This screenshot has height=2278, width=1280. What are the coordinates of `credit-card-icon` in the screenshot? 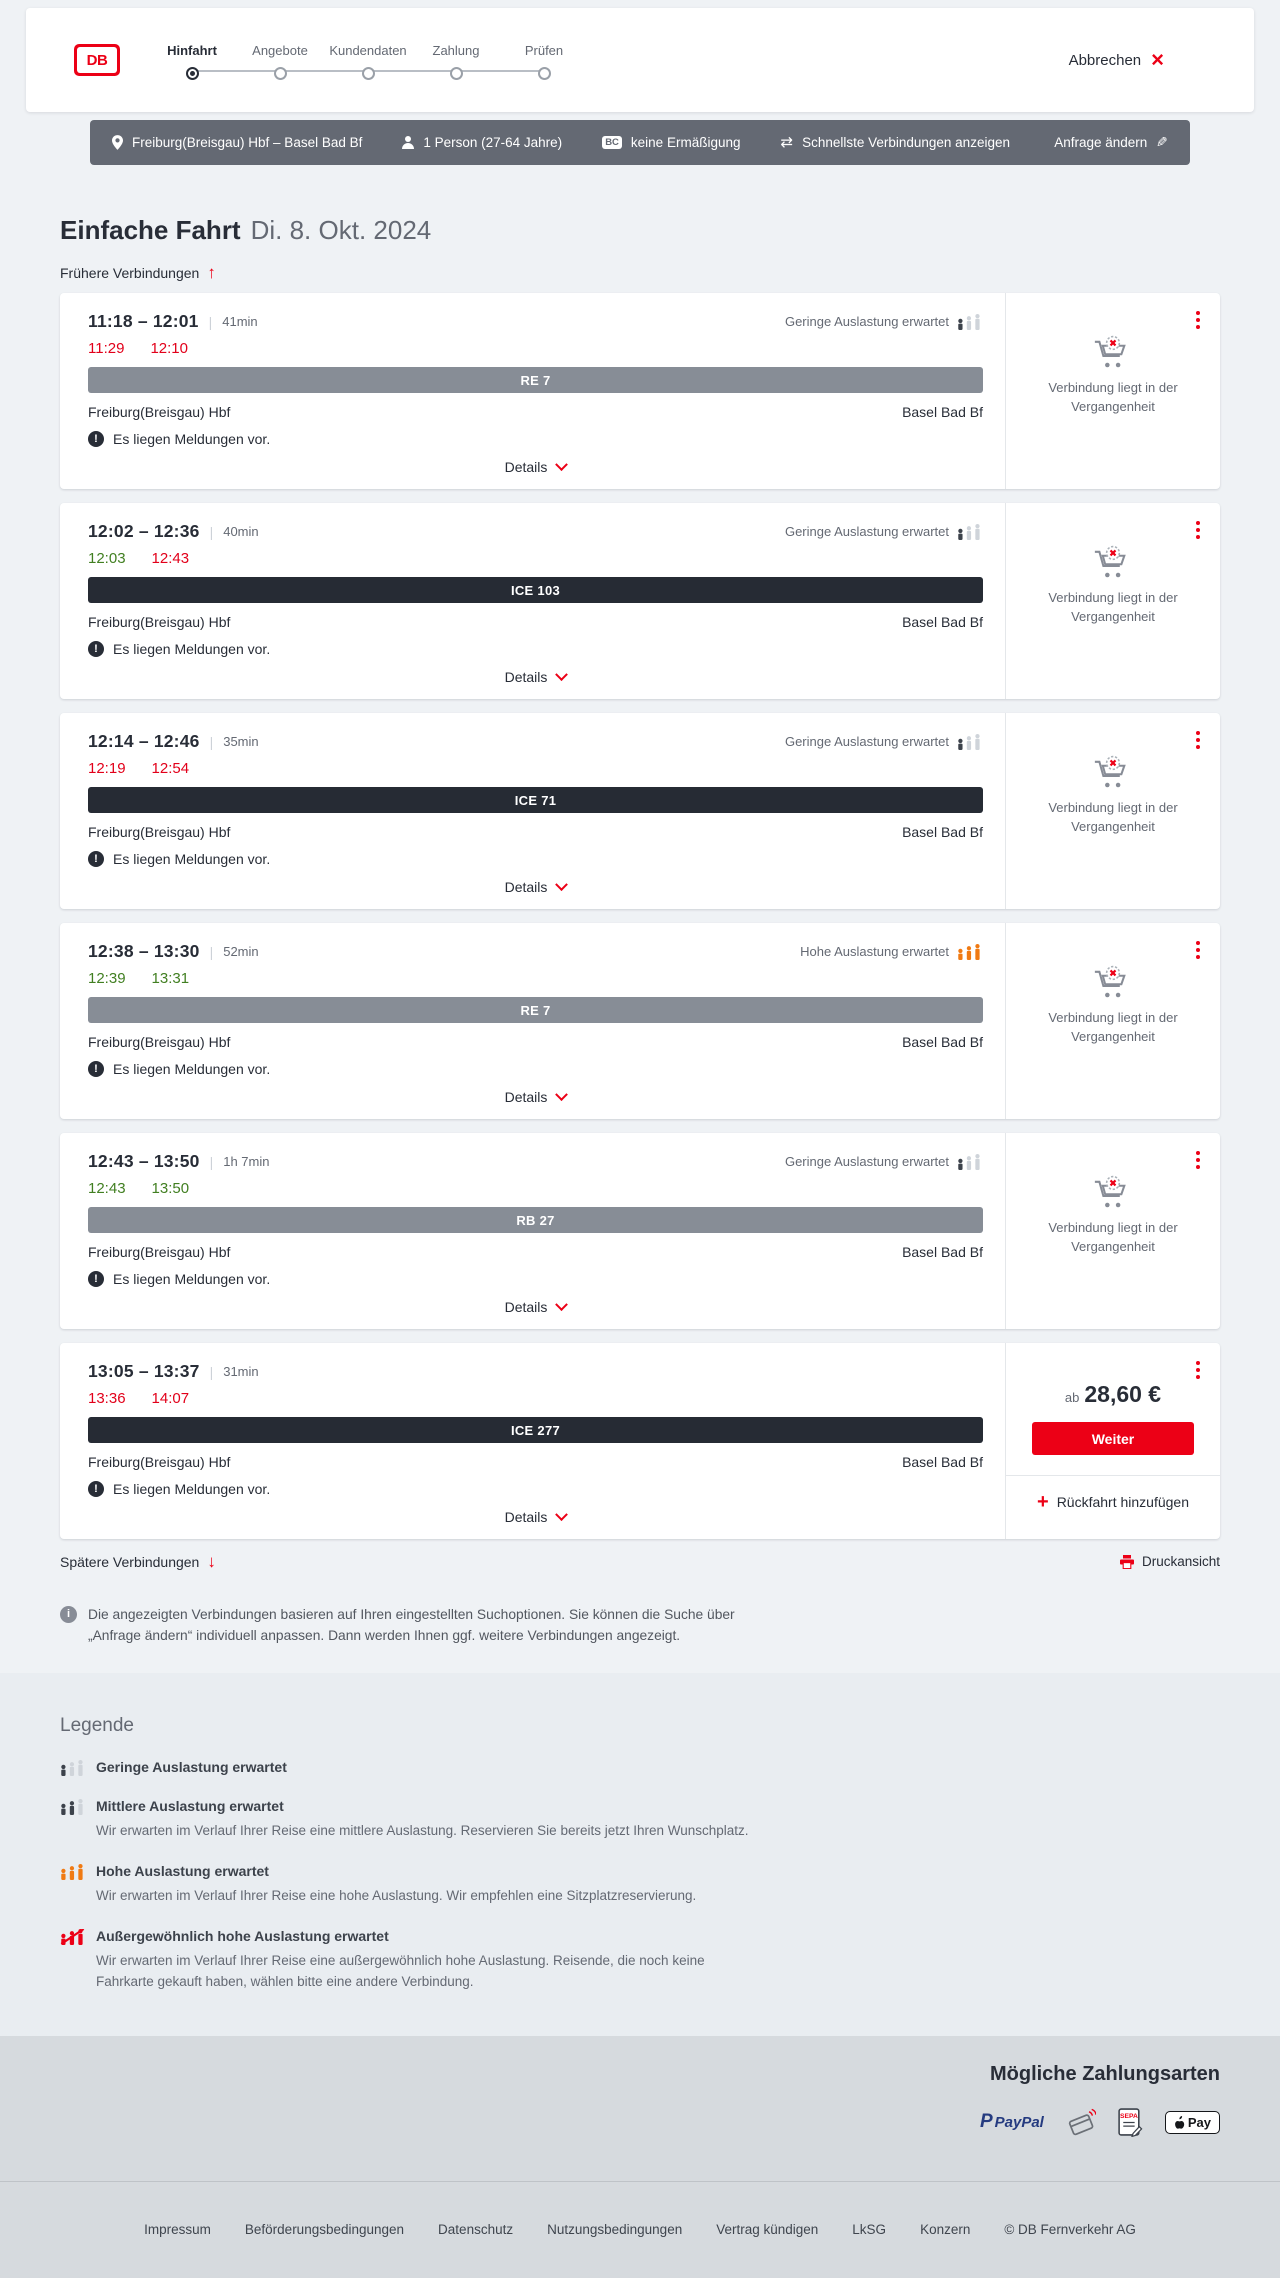 It's located at (1082, 2122).